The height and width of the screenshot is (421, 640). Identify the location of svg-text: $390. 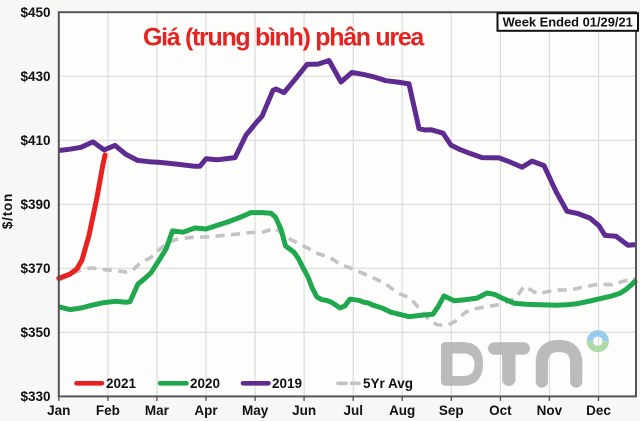
(35, 204).